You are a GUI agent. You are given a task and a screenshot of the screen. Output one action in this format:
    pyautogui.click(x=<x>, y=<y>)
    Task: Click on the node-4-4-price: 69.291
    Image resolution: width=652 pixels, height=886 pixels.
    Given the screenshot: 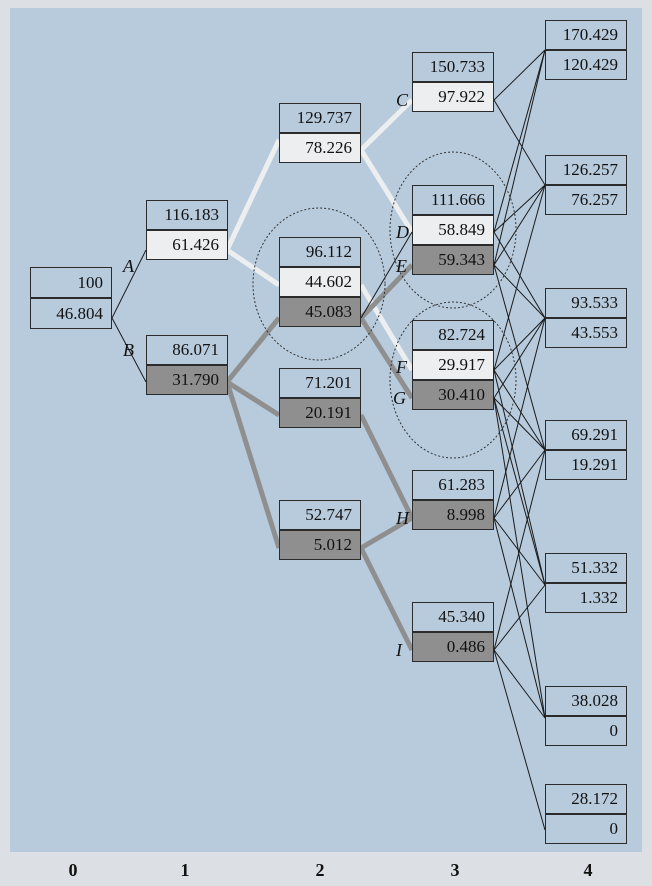 What is the action you would take?
    pyautogui.click(x=586, y=435)
    